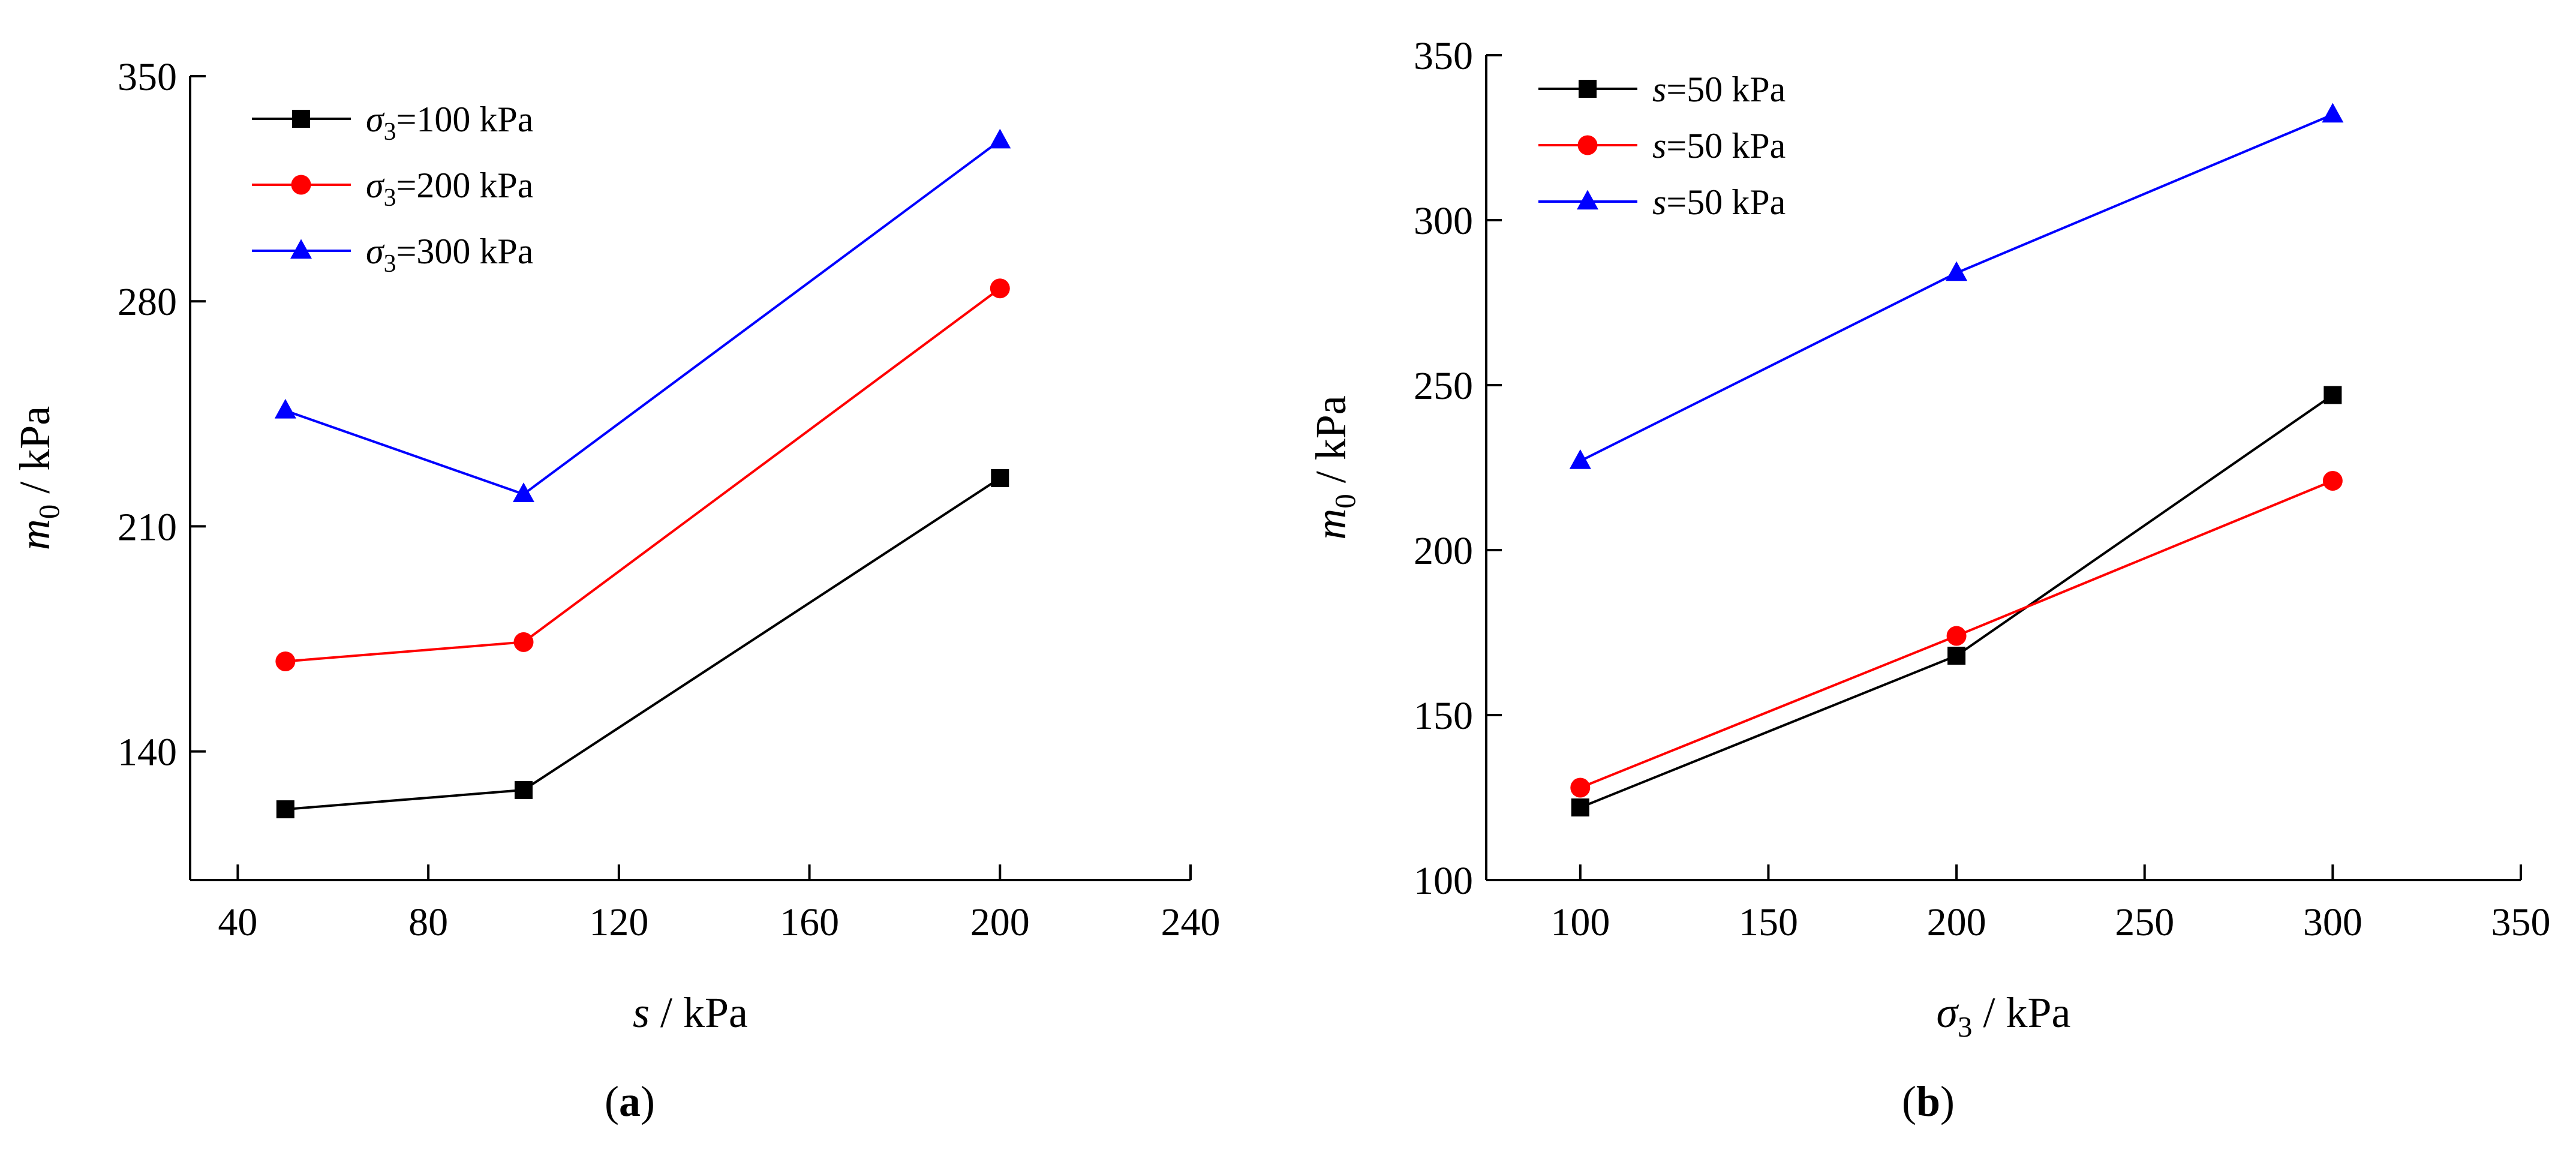  I want to click on legend-label-rest: =100 kPa, so click(465, 120).